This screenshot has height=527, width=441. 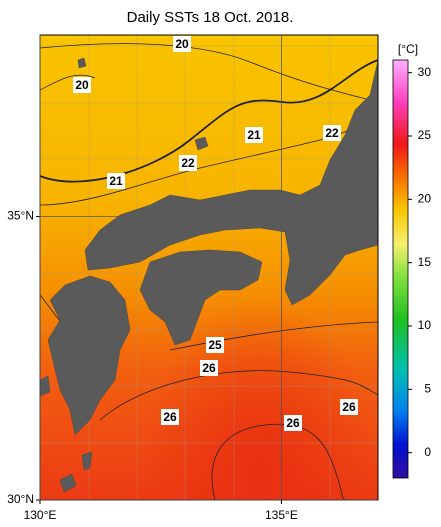 What do you see at coordinates (400, 269) in the screenshot?
I see `colorbar` at bounding box center [400, 269].